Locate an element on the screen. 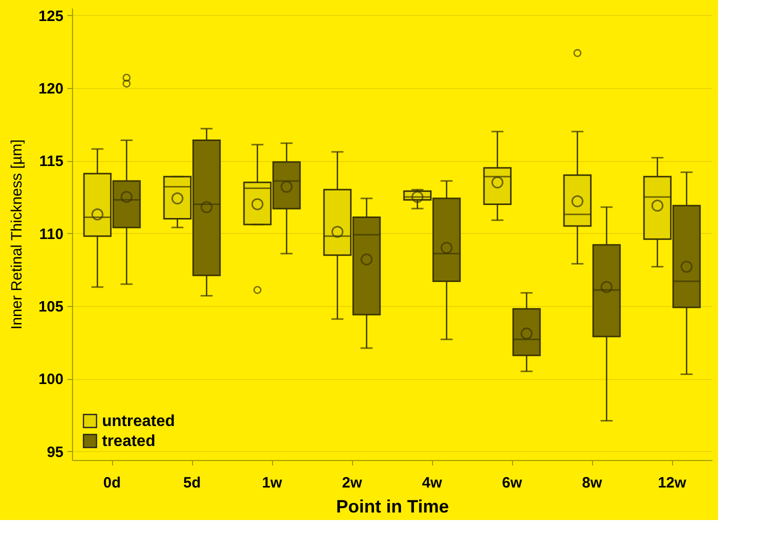 Image resolution: width=767 pixels, height=538 pixels. x-tick-label: 2w is located at coordinates (352, 483).